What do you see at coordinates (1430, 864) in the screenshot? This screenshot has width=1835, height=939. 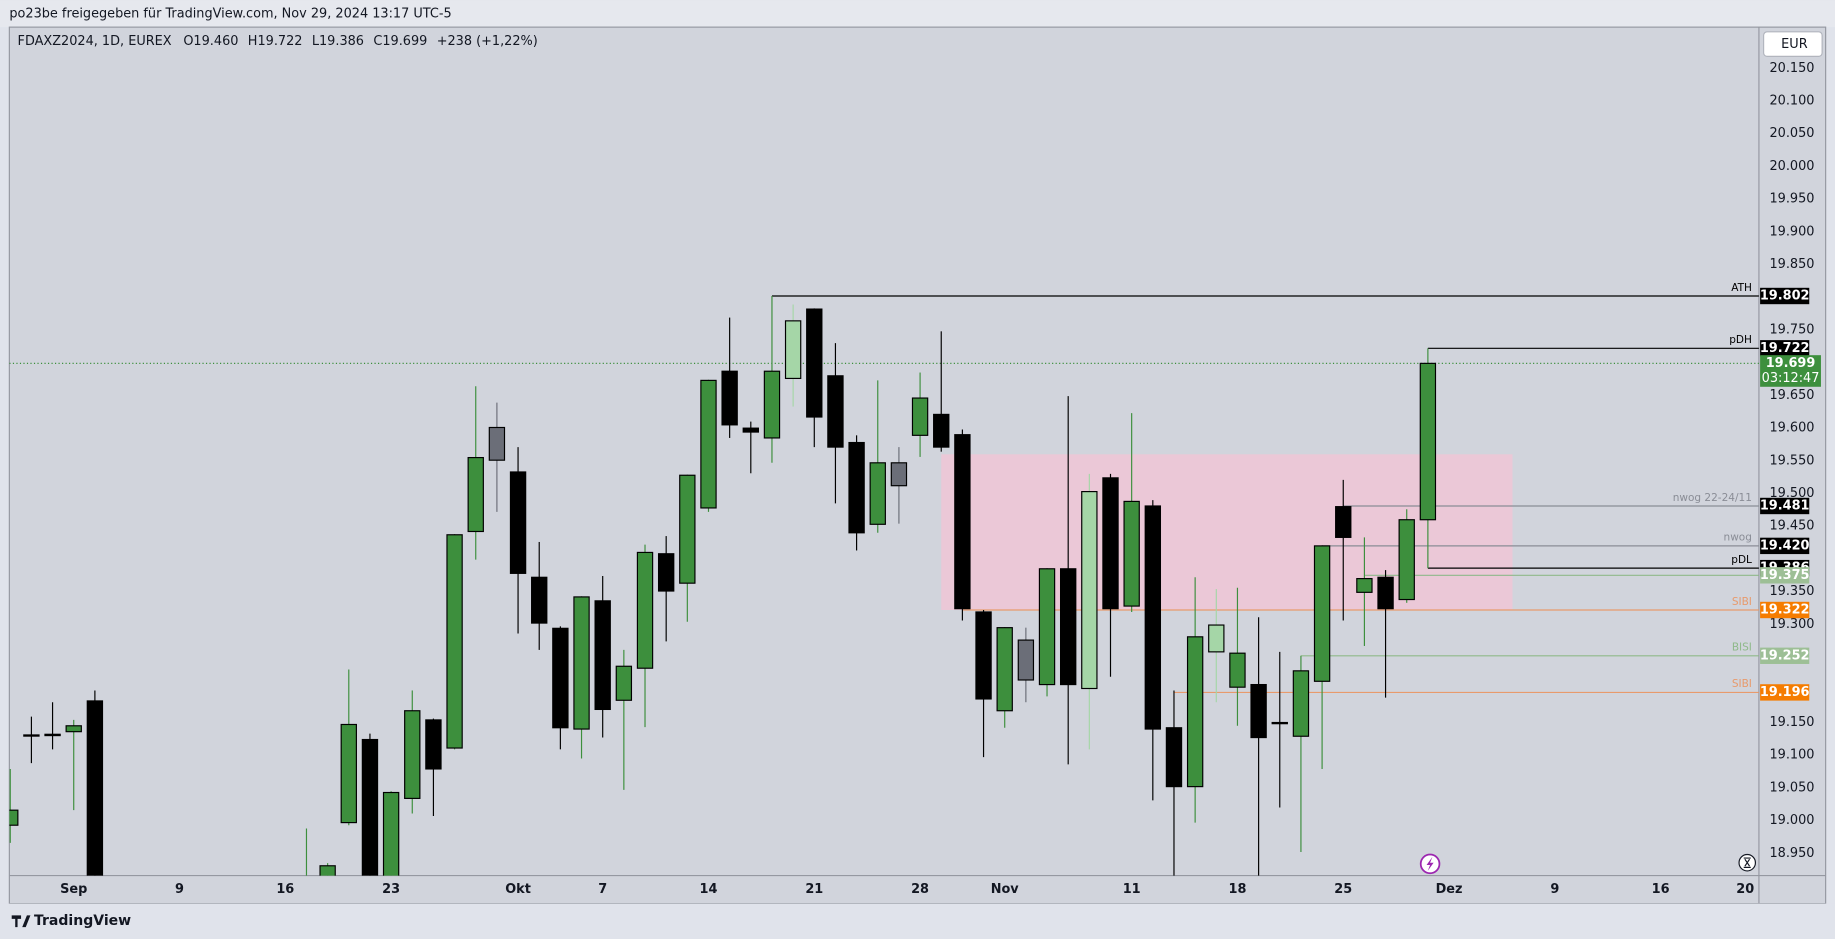 I see `lightning-icon` at bounding box center [1430, 864].